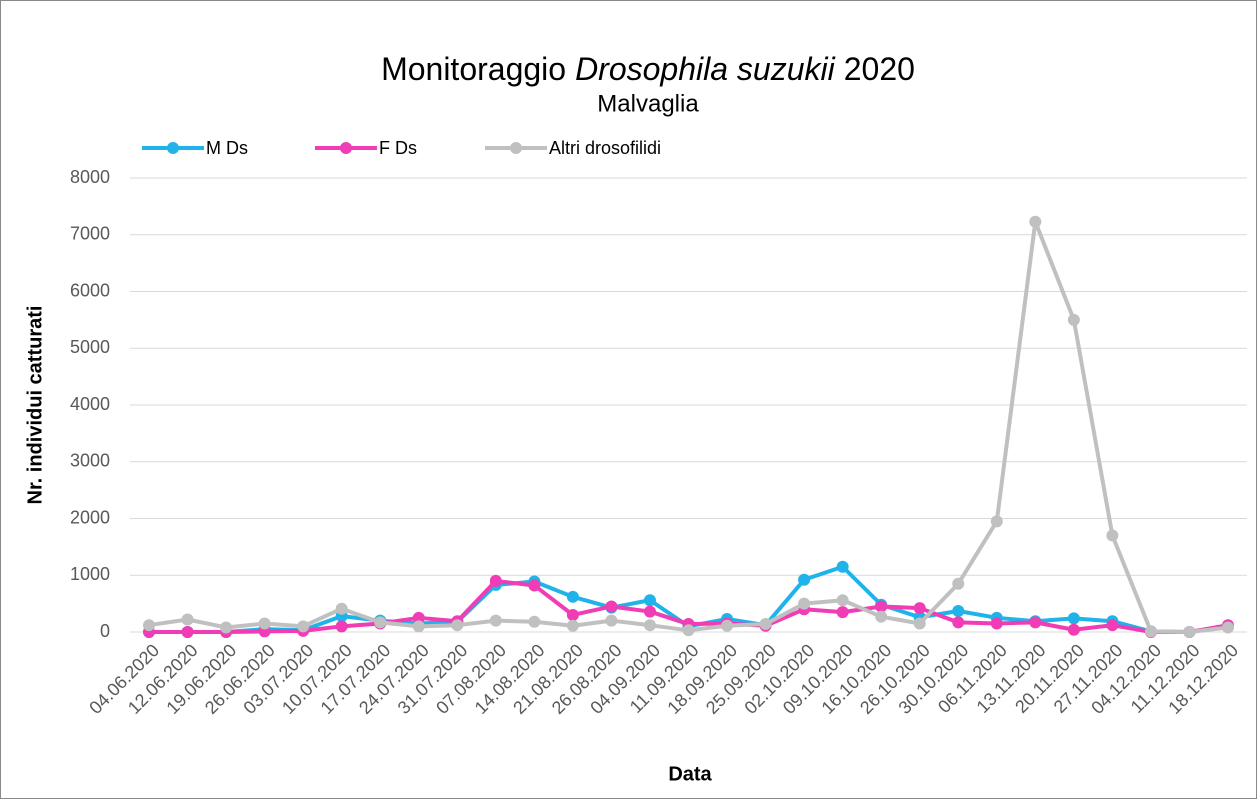  I want to click on y-tick-label: 0, so click(105, 631).